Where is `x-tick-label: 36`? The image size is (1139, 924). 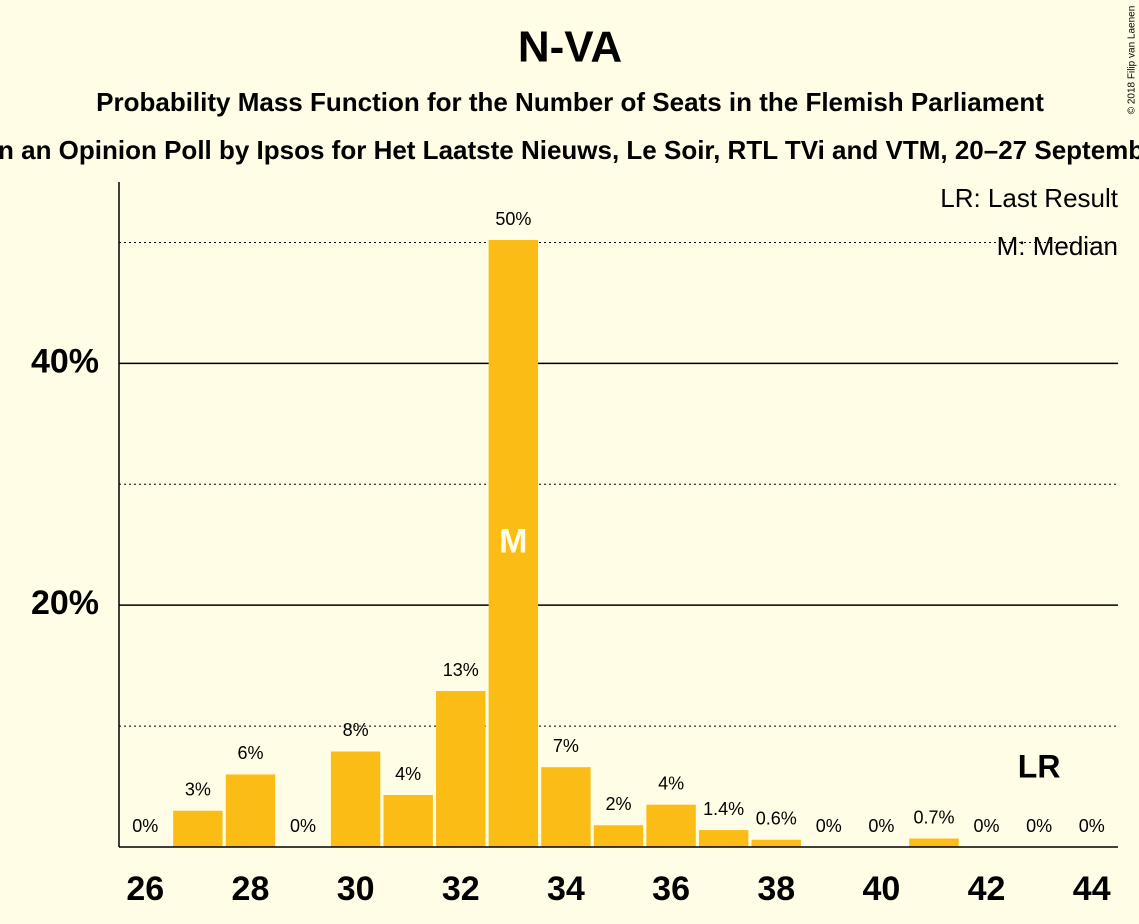 x-tick-label: 36 is located at coordinates (671, 889).